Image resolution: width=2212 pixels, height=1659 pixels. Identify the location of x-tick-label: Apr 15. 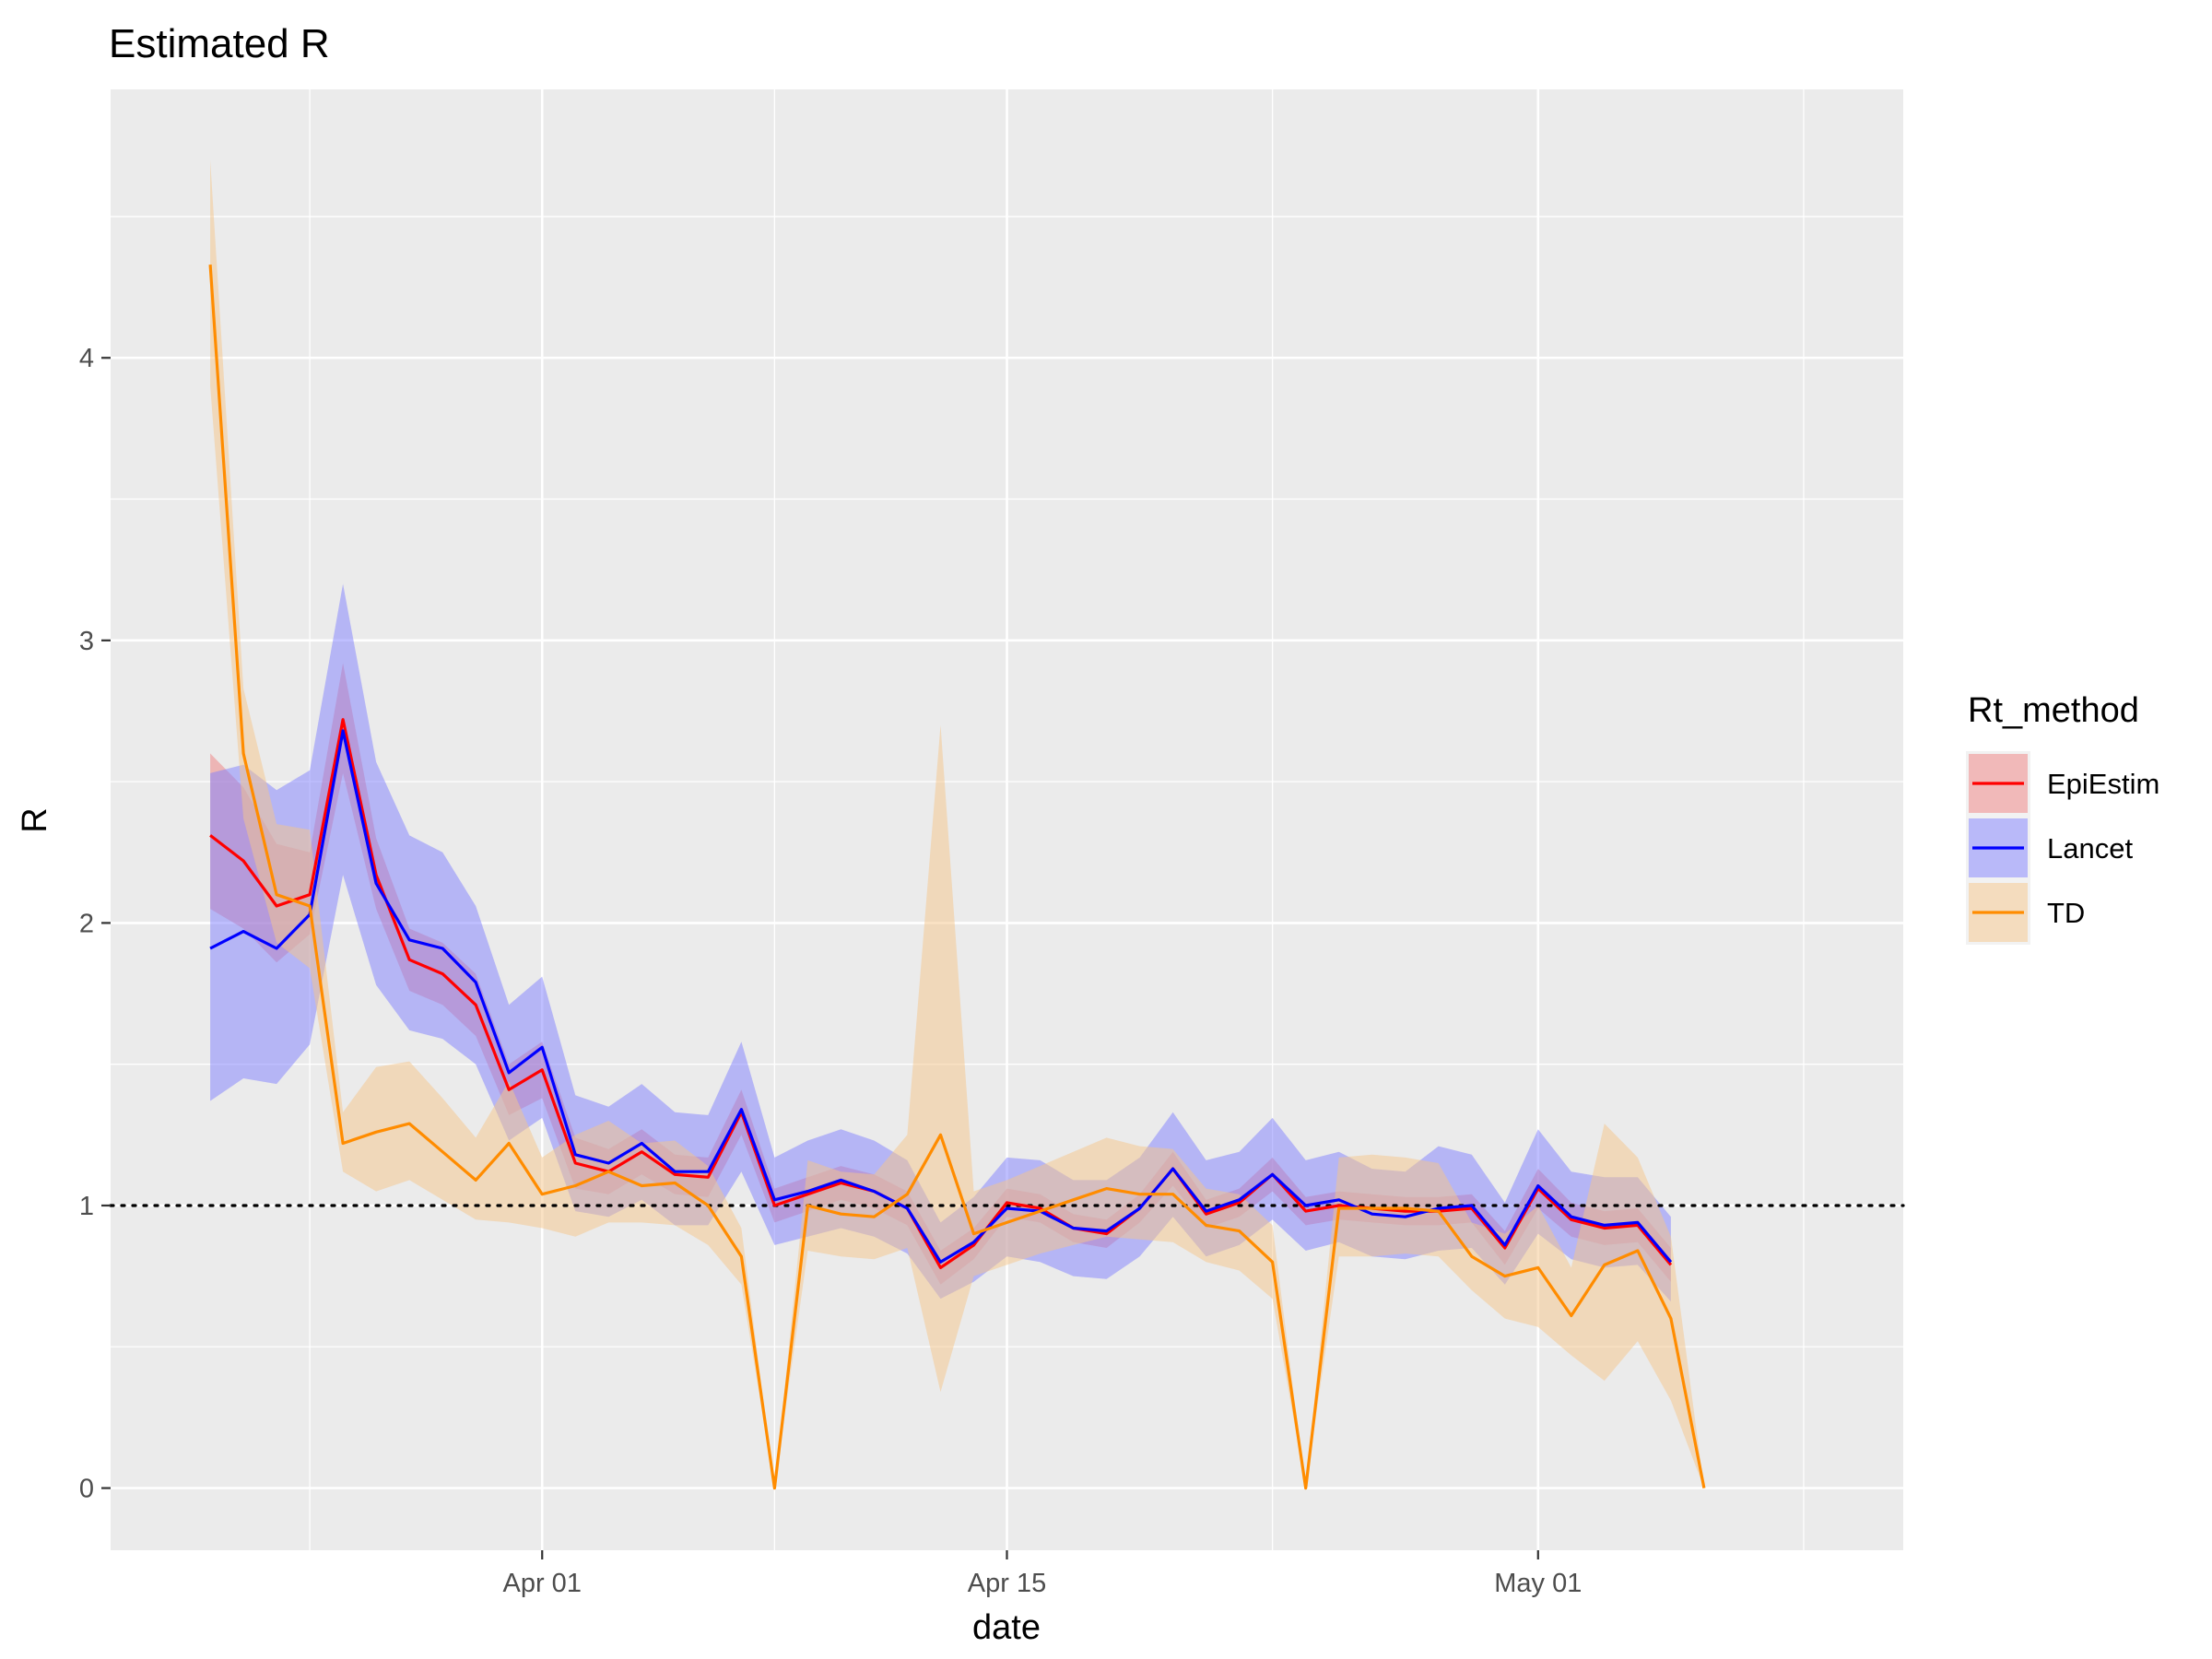
(1007, 1583).